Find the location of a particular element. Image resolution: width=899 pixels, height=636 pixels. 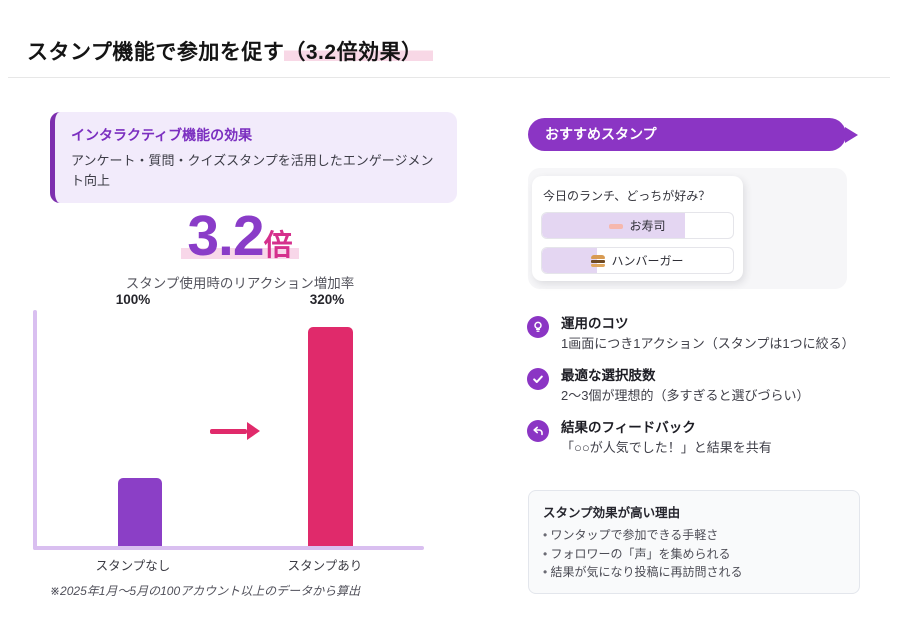

tip-choices: 最適な選択肢数 2〜3個が理想的（多すぎると選びづらい） is located at coordinates (707, 386).